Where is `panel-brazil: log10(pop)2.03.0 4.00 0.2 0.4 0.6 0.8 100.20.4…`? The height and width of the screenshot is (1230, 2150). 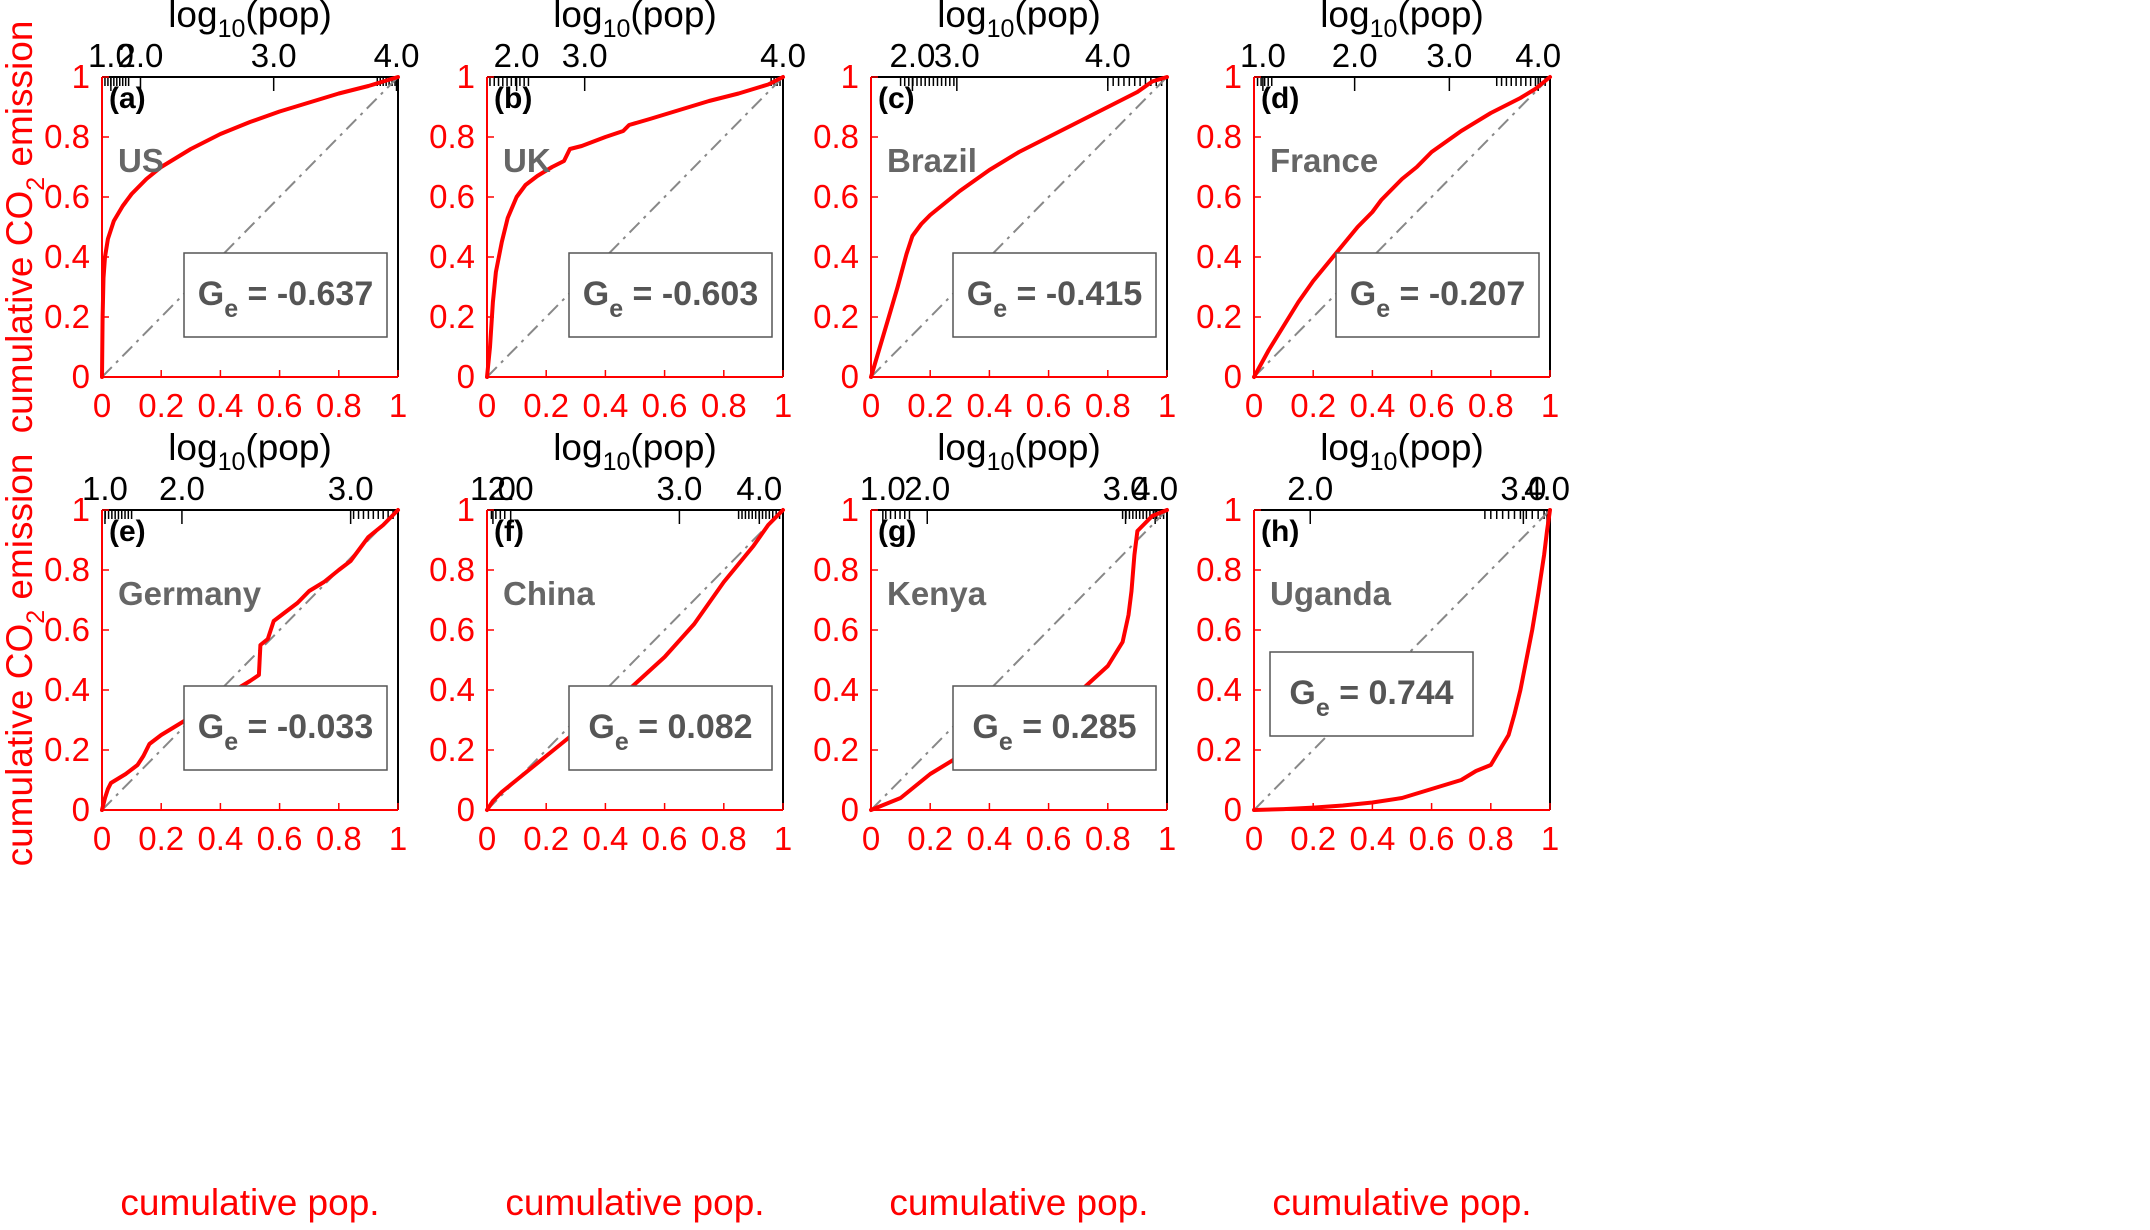
panel-brazil: log10(pop)2.03.0 4.00 0.2 0.4 0.6 0.8 100.20.4… is located at coordinates (994, 212).